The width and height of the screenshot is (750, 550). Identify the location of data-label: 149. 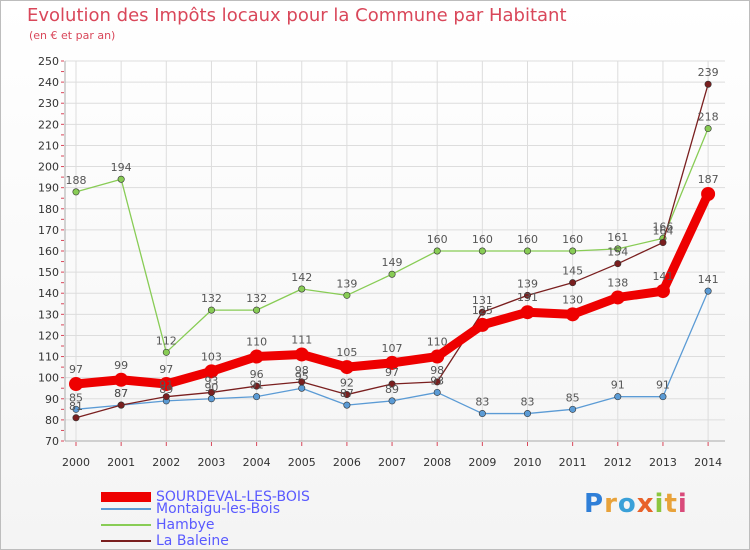
(392, 262).